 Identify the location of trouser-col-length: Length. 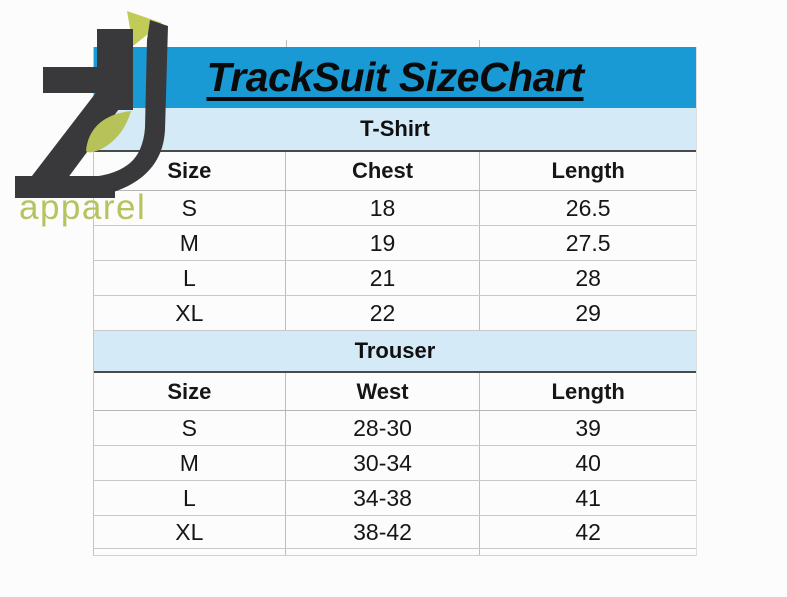
(588, 391).